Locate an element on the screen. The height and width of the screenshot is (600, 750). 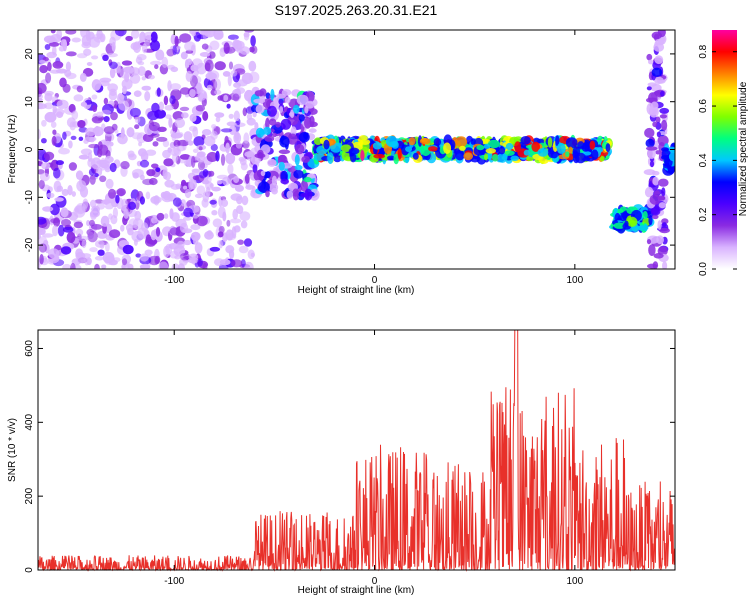
x-tick-label: 0 is located at coordinates (375, 280).